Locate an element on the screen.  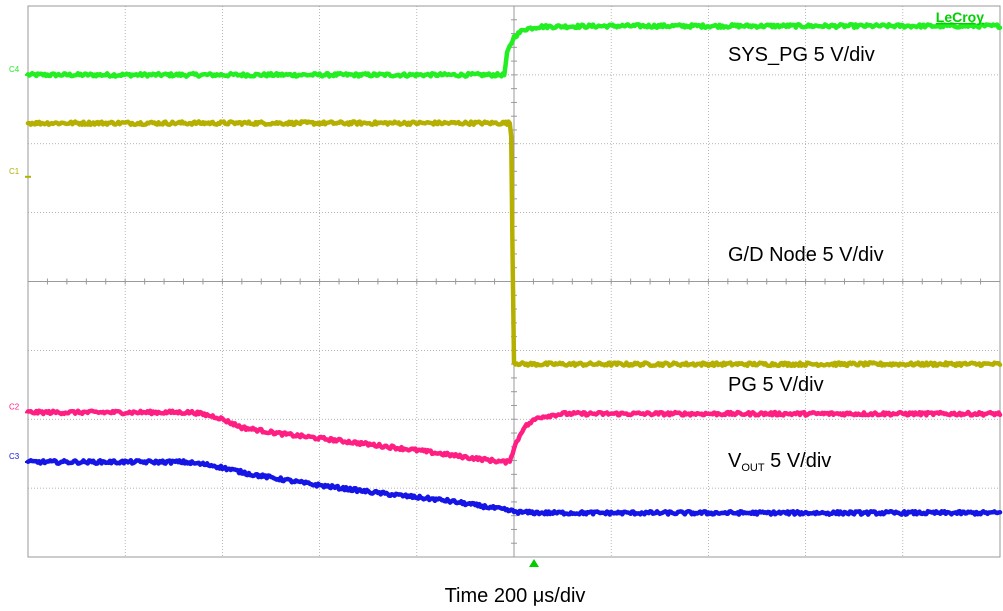
series-label-vout-sub: OUT is located at coordinates (753, 468).